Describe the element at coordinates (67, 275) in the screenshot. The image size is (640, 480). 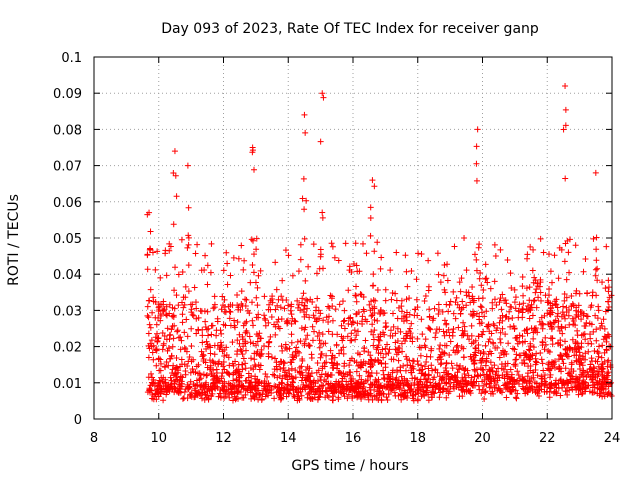
I see `y-tick-label: 0.04` at that location.